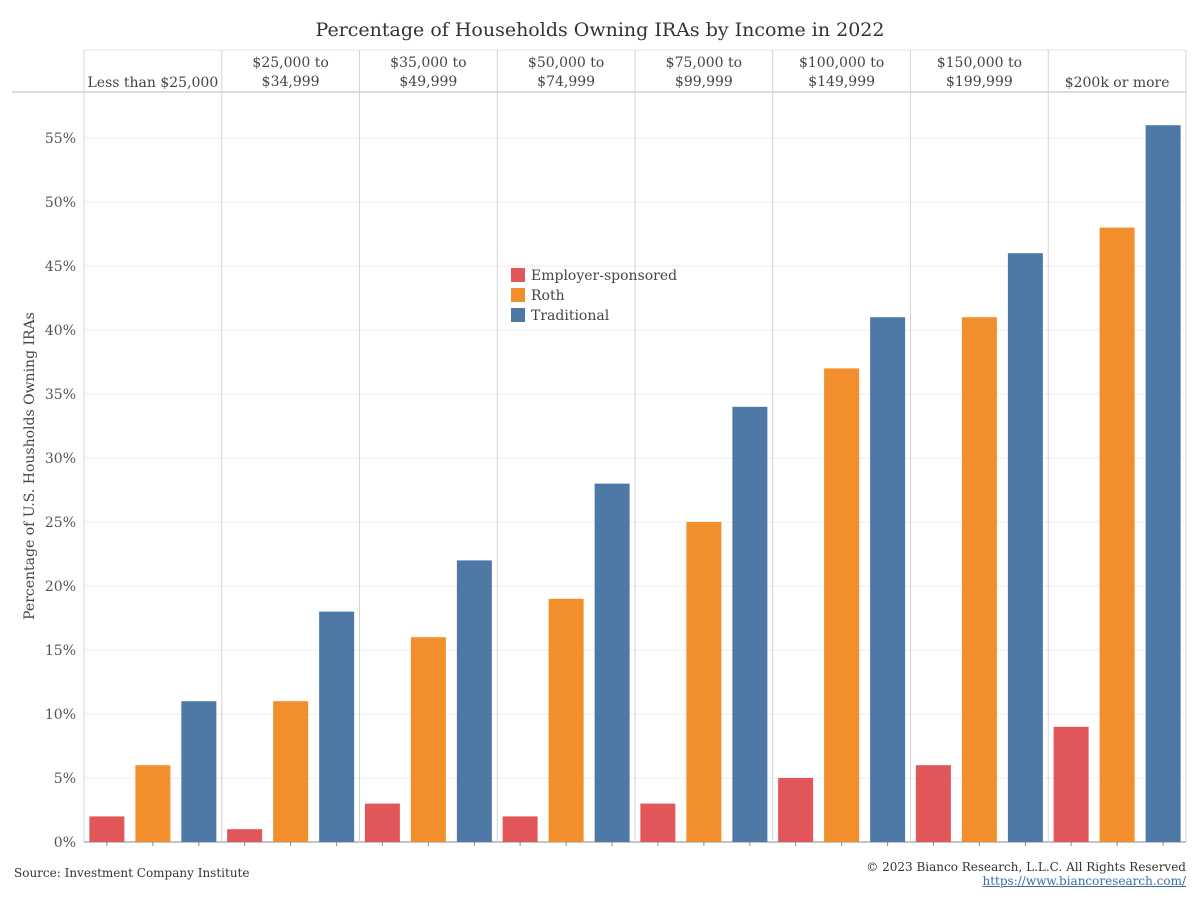  I want to click on category-header: $49,999, so click(428, 82).